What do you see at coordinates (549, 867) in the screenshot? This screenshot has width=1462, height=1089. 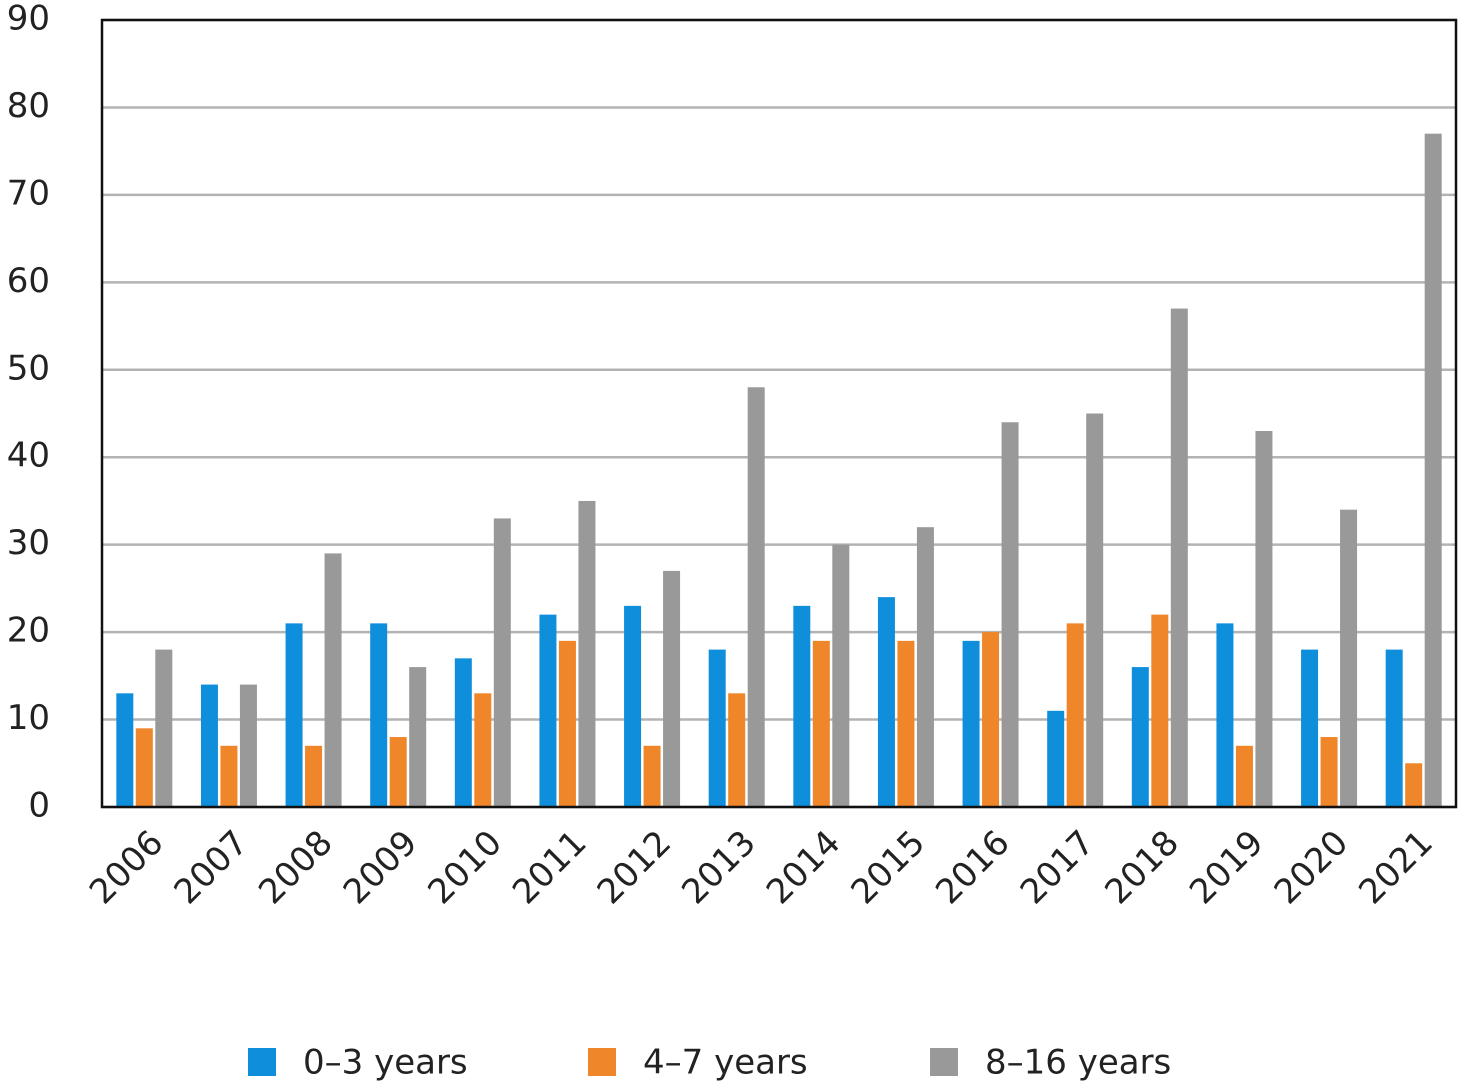 I see `x-tick-label: 2011` at bounding box center [549, 867].